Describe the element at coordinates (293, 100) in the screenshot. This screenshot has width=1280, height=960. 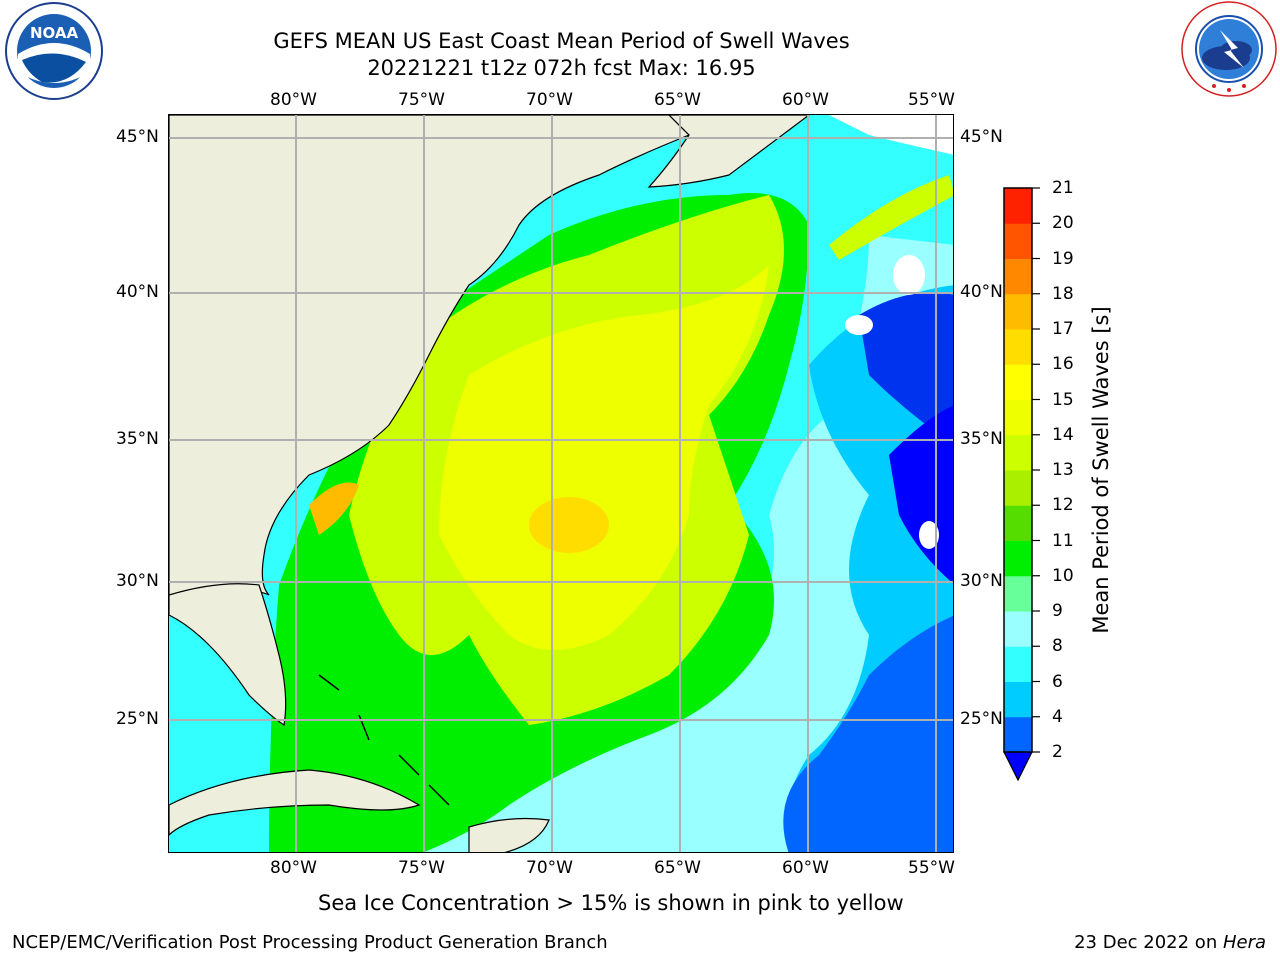
I see `lon-label-top: 80°W` at that location.